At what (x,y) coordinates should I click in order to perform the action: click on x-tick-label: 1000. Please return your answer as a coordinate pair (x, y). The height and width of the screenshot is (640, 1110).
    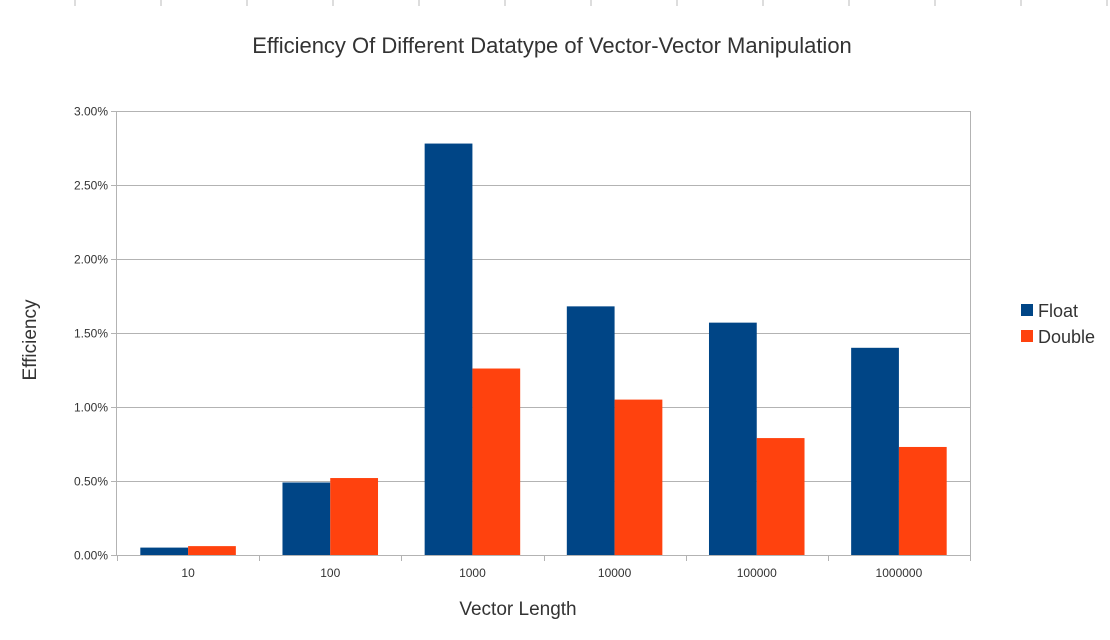
    Looking at the image, I should click on (472, 573).